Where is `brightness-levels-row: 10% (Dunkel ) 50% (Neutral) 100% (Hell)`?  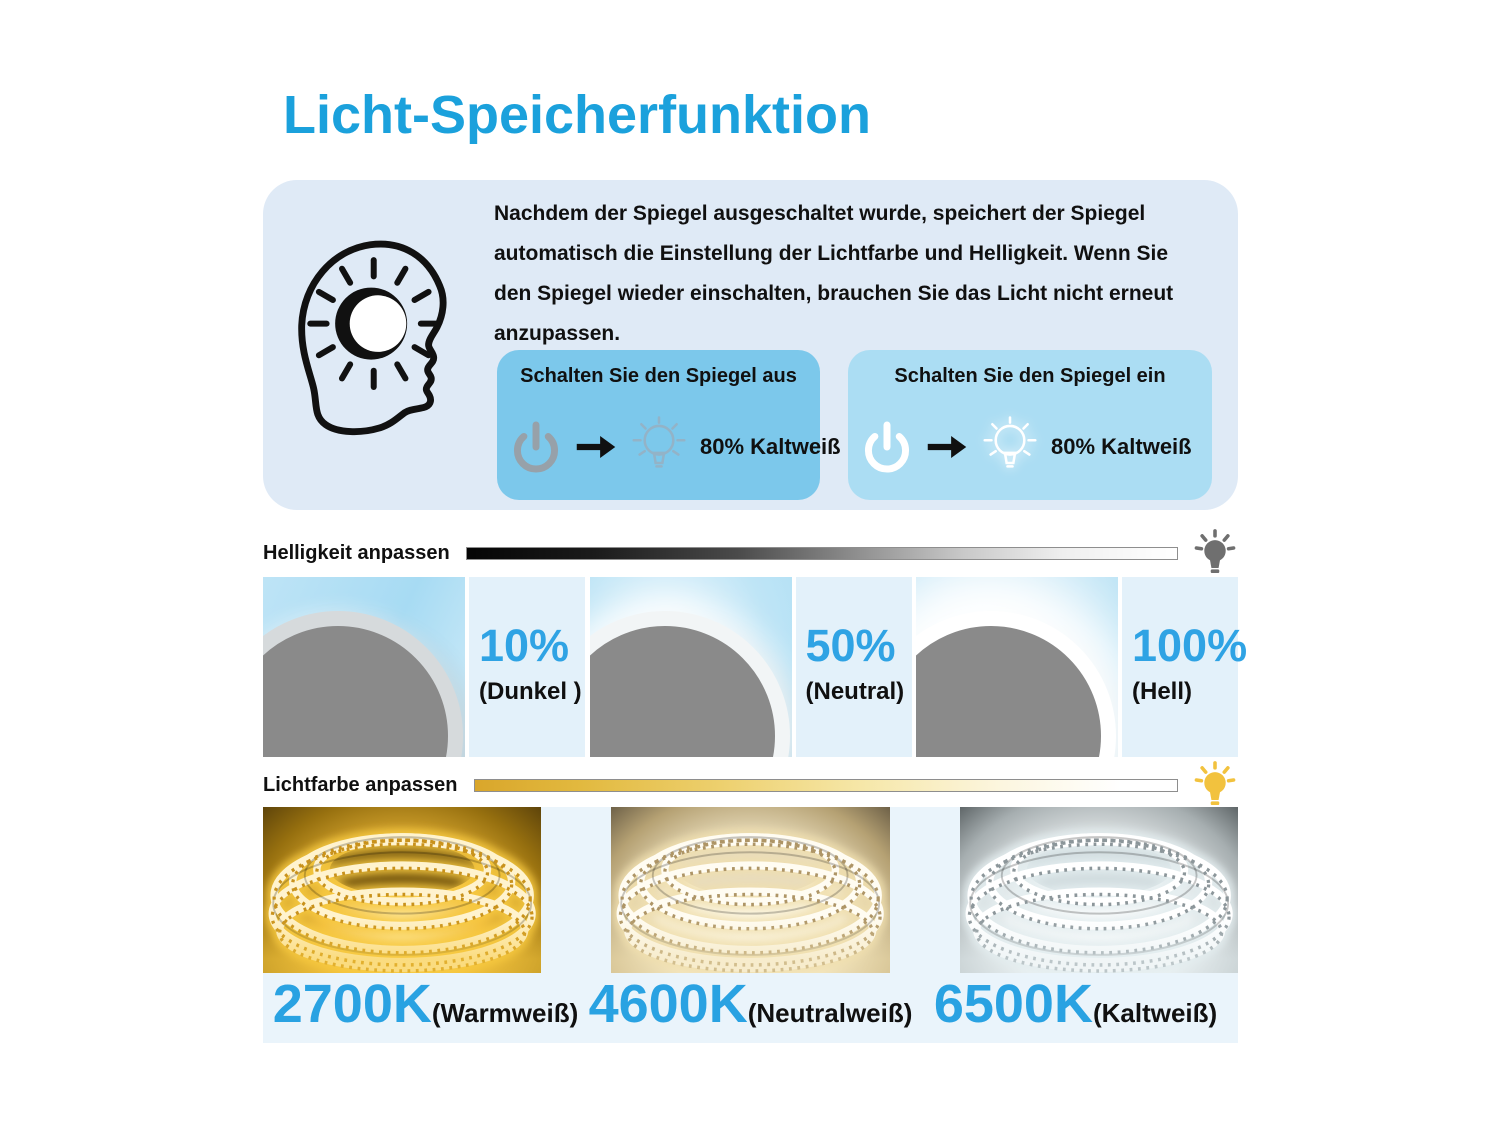 brightness-levels-row: 10% (Dunkel ) 50% (Neutral) 100% (Hell) is located at coordinates (755, 667).